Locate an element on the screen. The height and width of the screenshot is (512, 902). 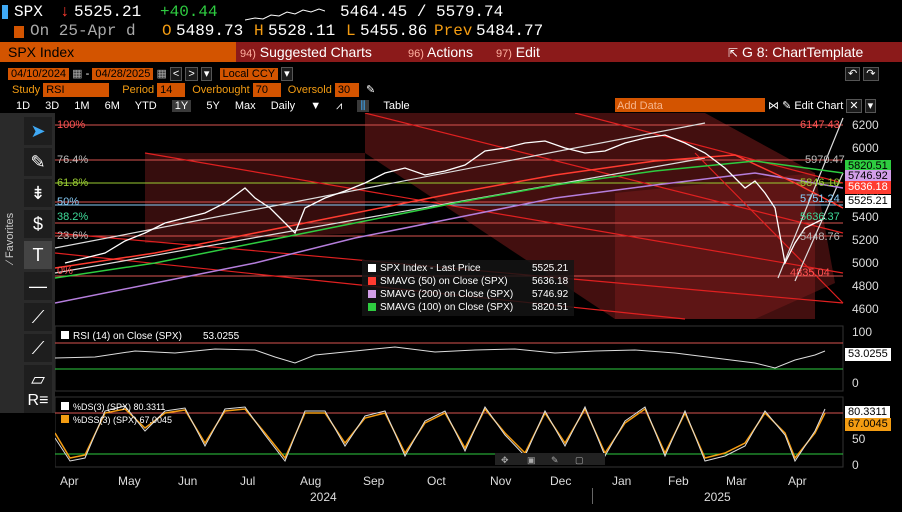
actions-num: 96) is located at coordinates (416, 54).